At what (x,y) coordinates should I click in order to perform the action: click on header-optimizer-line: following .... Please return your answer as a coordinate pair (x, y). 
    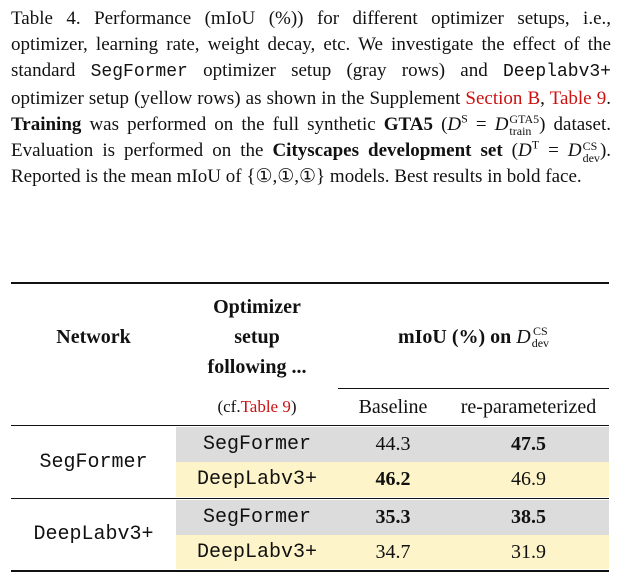
    Looking at the image, I should click on (257, 367).